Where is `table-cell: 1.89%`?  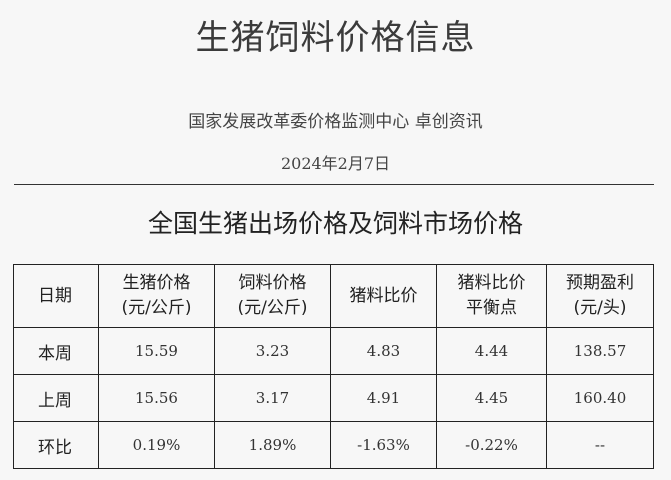 table-cell: 1.89% is located at coordinates (272, 445).